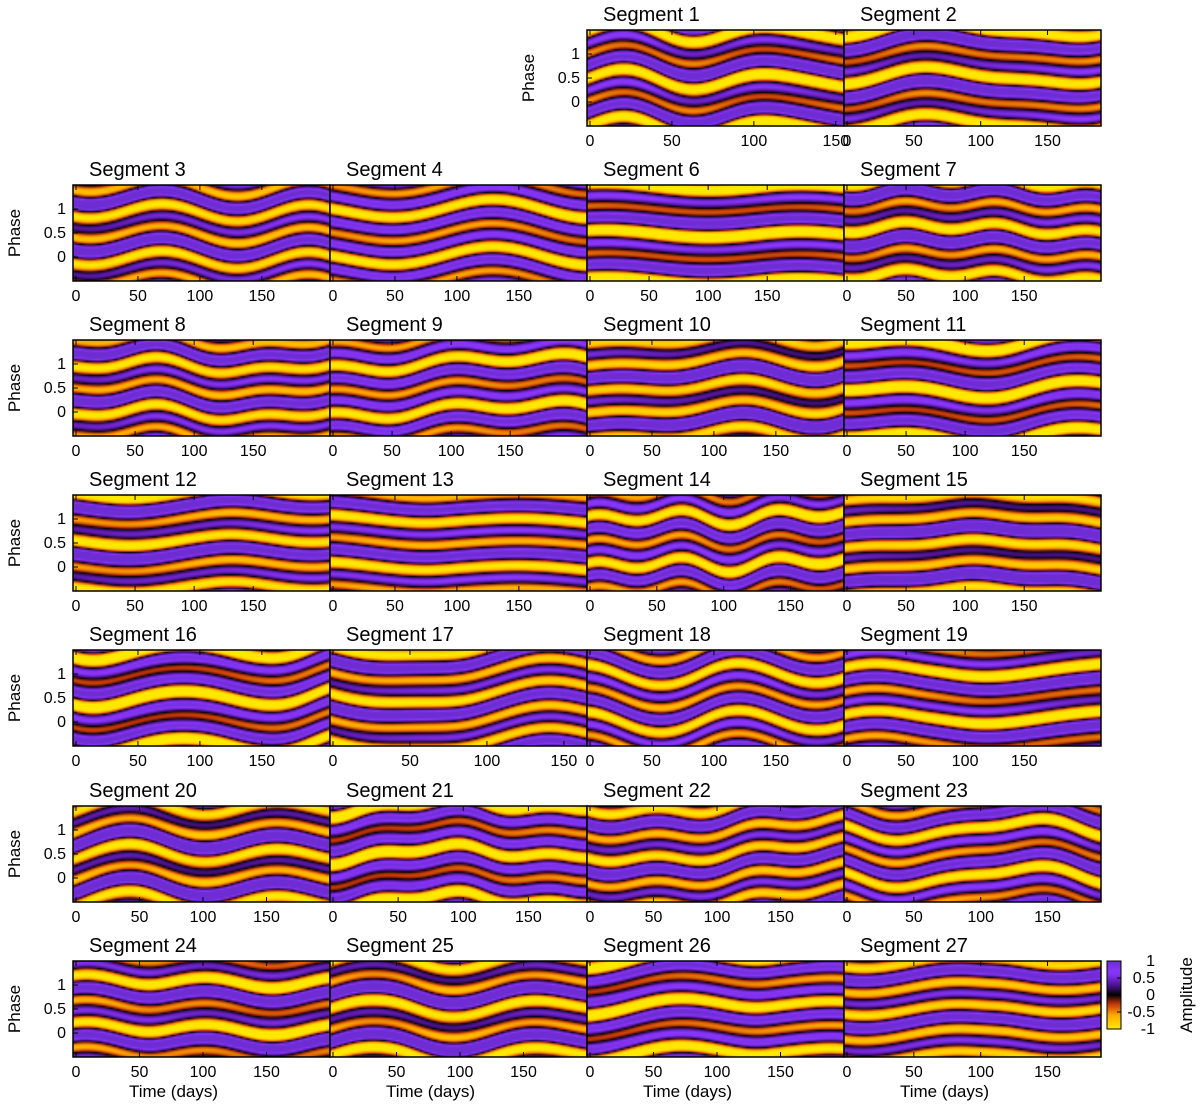  What do you see at coordinates (168, 853) in the screenshot?
I see `panel: Segment 20 0 50 100 150 0 0.5 1 Phase` at bounding box center [168, 853].